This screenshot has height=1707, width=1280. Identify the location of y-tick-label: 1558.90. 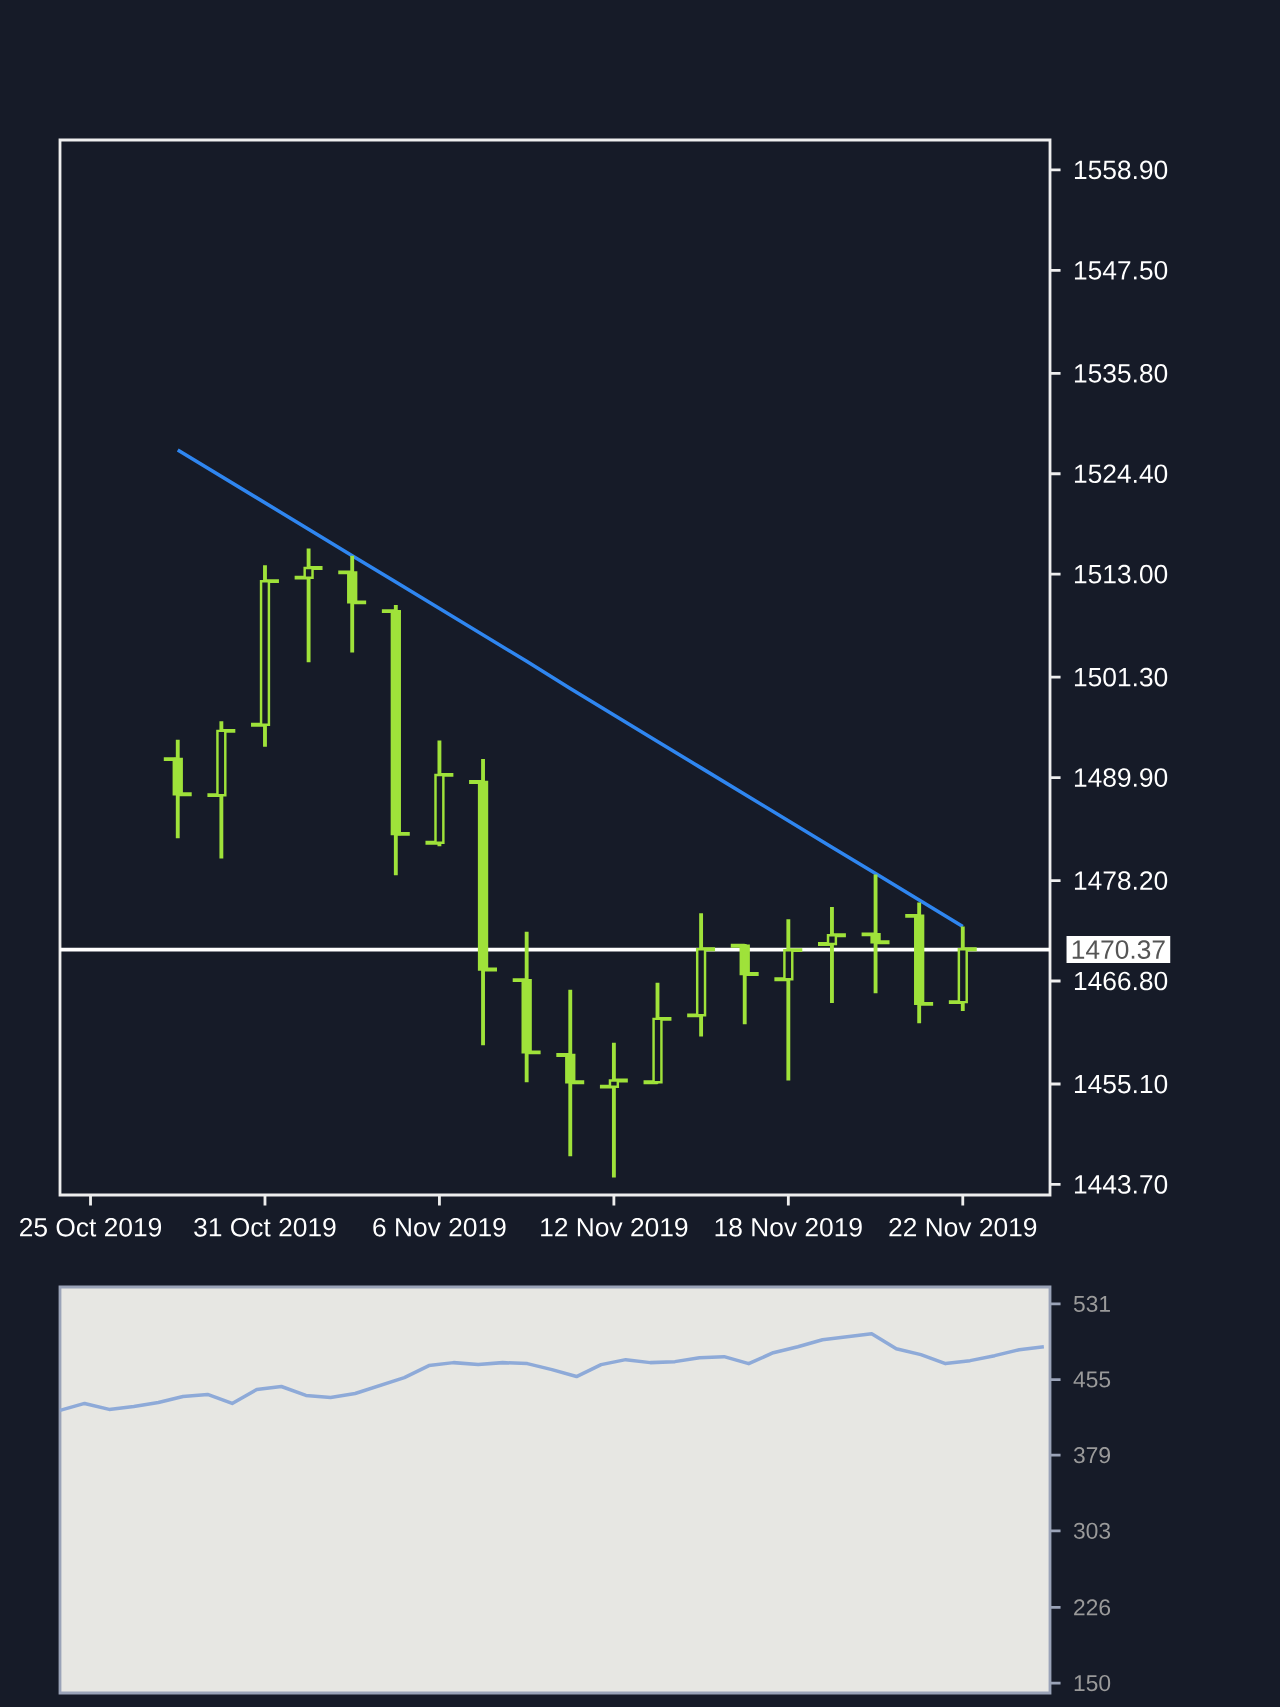
(1121, 170).